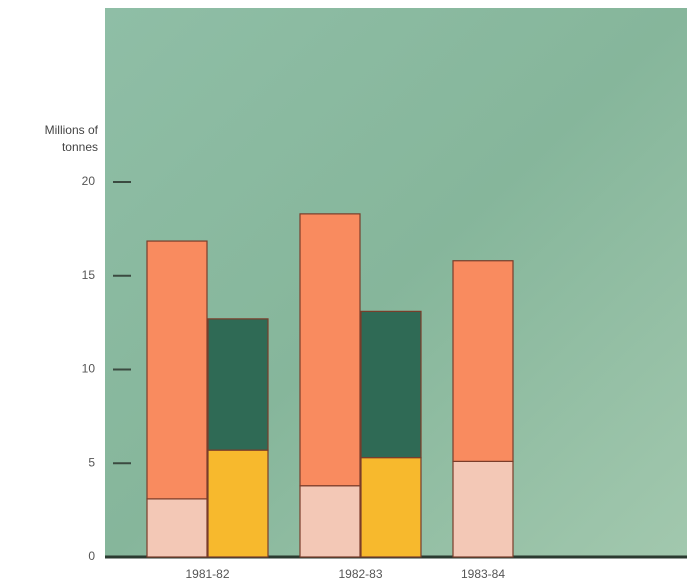 Image resolution: width=687 pixels, height=588 pixels. I want to click on y-axis-label: tonnes, so click(80, 147).